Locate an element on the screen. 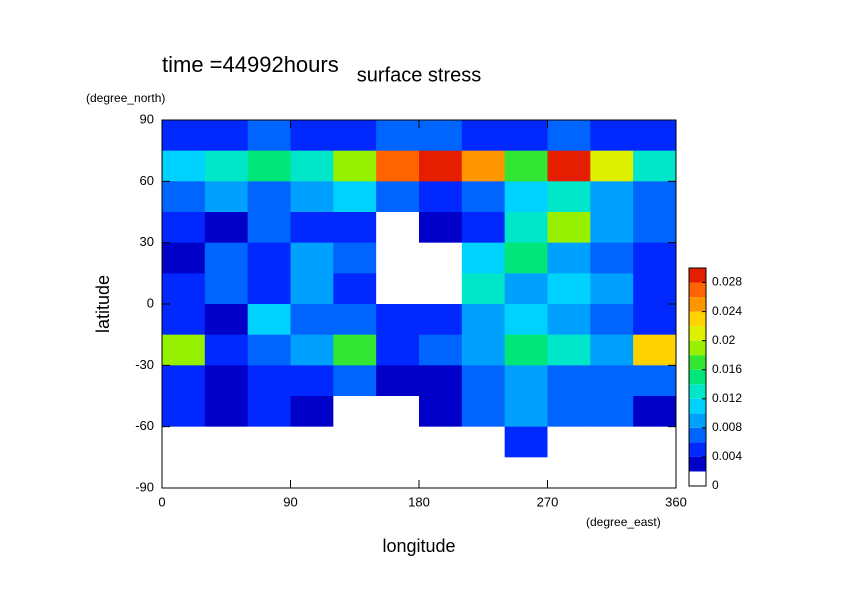  x-tick-label: 360 is located at coordinates (676, 501).